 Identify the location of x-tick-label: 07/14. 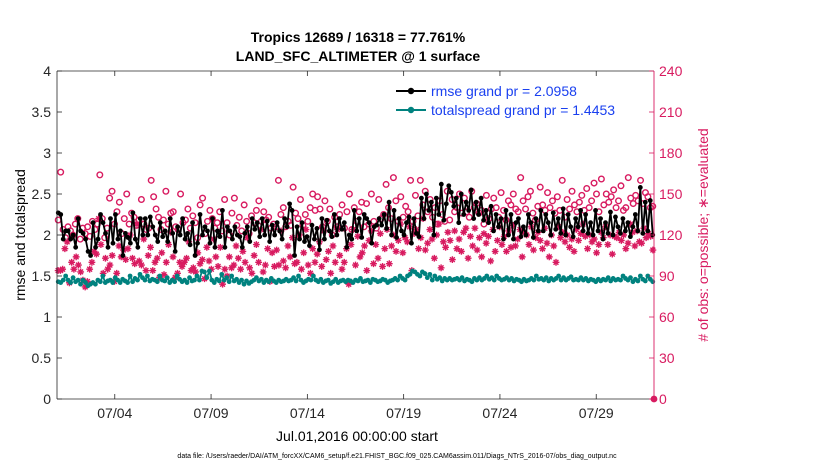
(307, 413).